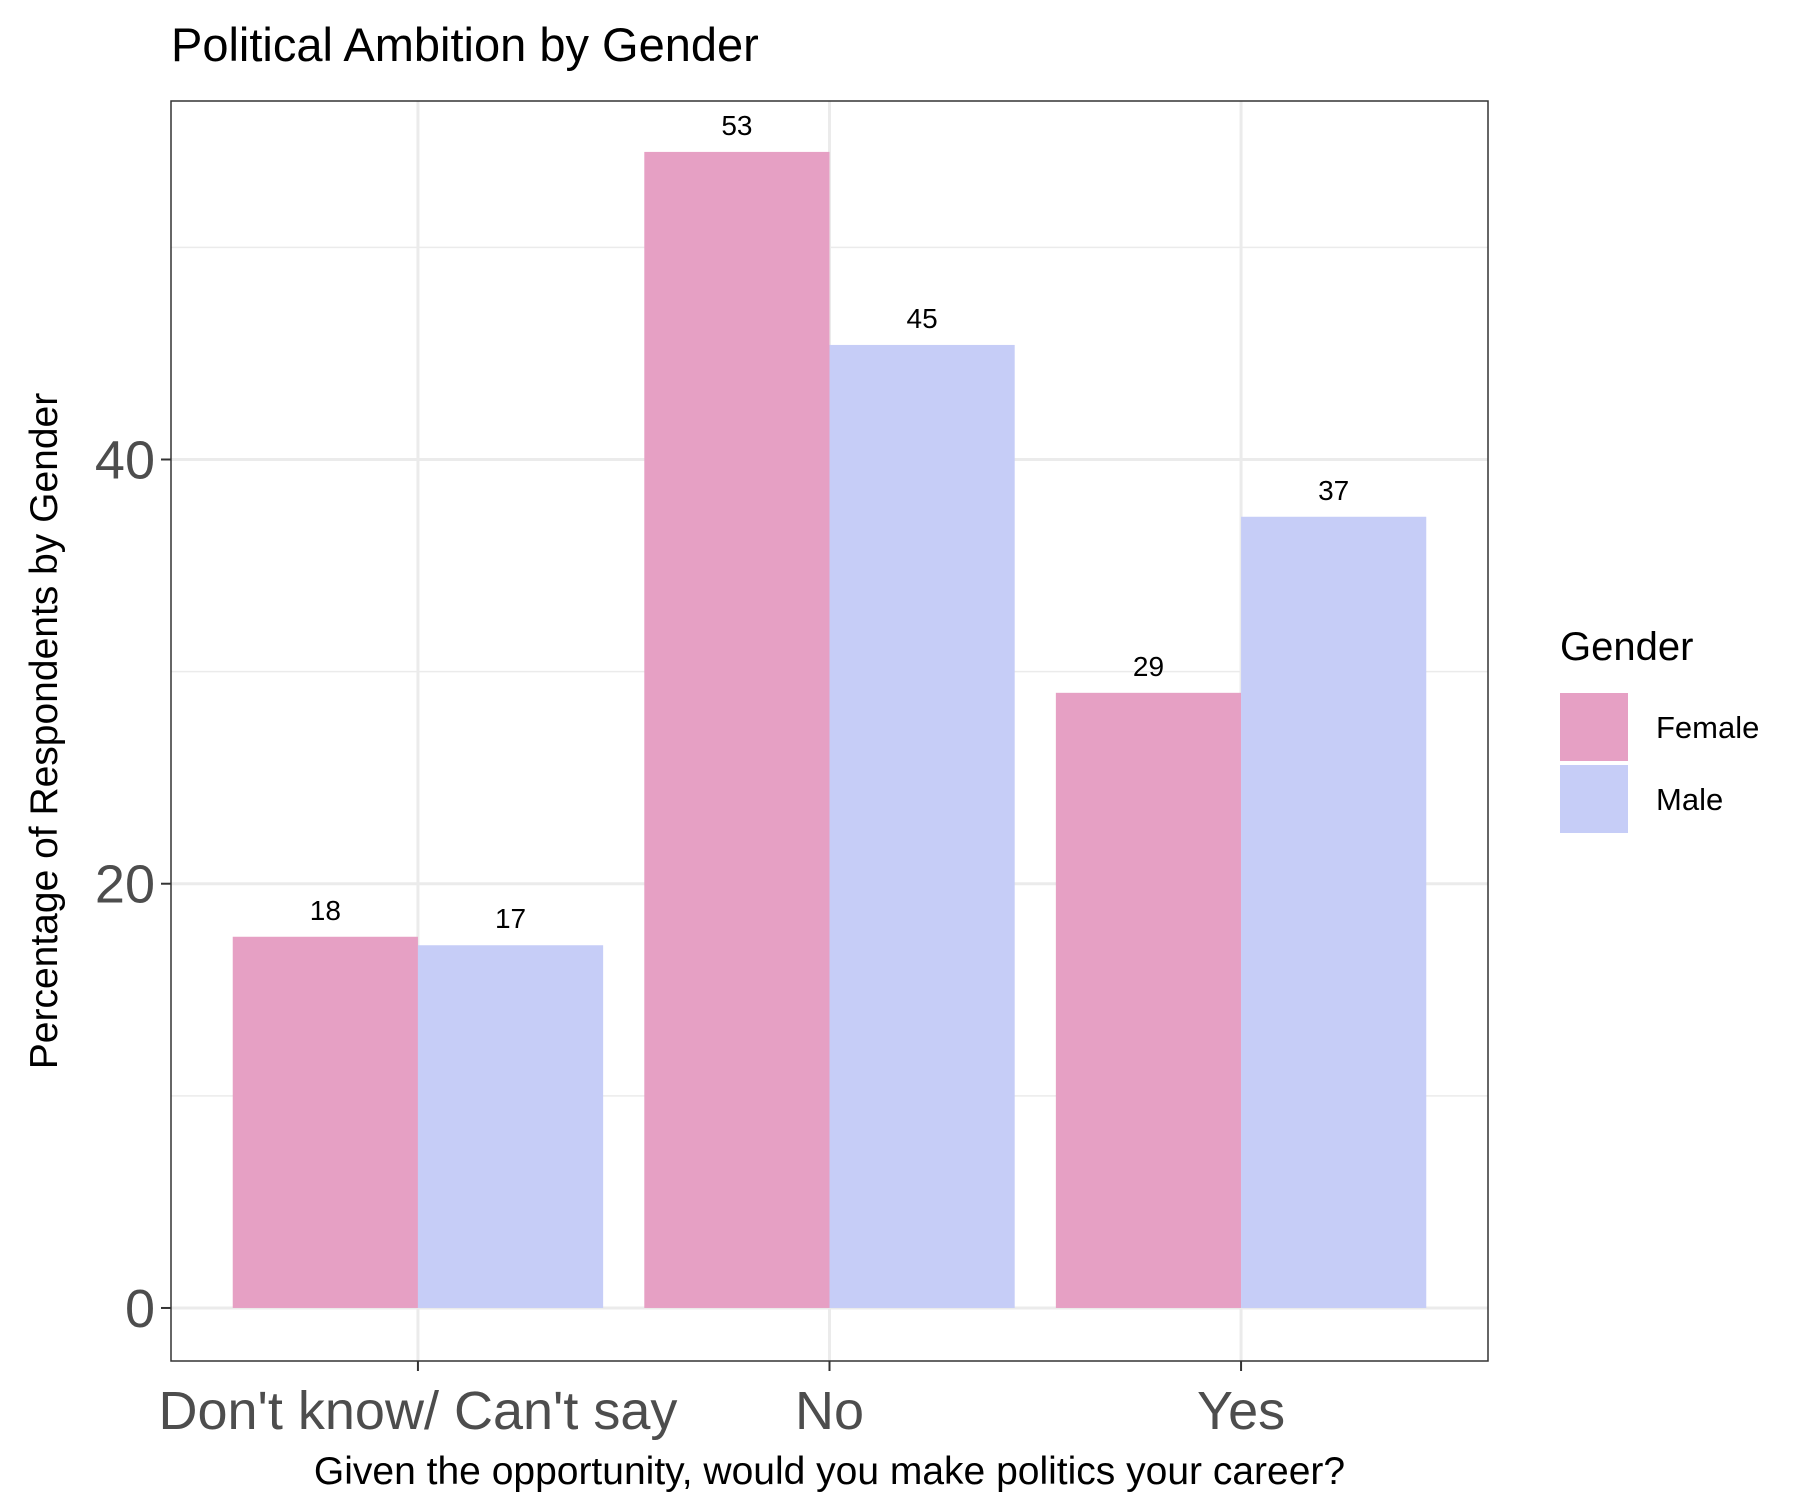 The width and height of the screenshot is (1800, 1505). Describe the element at coordinates (44, 731) in the screenshot. I see `y-axis-title: Percentage of Respondents by Gender` at that location.